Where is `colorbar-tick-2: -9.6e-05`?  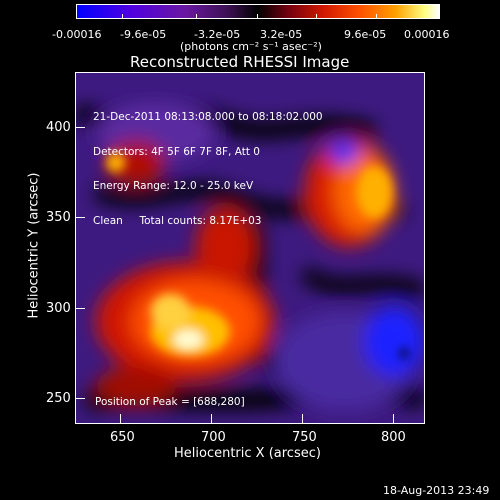 colorbar-tick-2: -9.6e-05 is located at coordinates (143, 34).